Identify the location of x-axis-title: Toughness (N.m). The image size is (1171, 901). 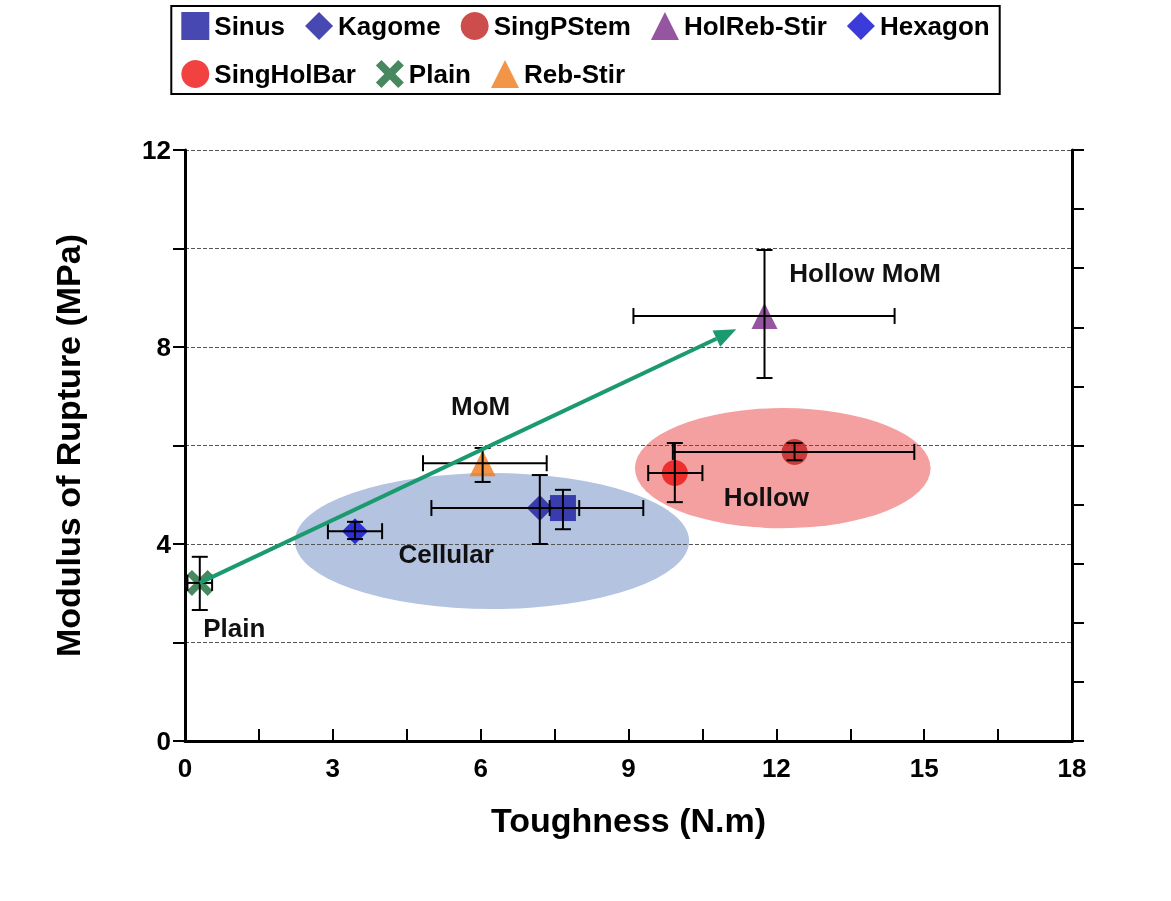
(628, 820).